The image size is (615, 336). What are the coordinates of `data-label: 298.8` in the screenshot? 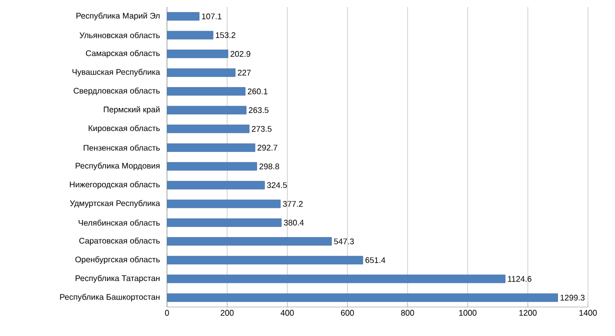 It's located at (269, 166).